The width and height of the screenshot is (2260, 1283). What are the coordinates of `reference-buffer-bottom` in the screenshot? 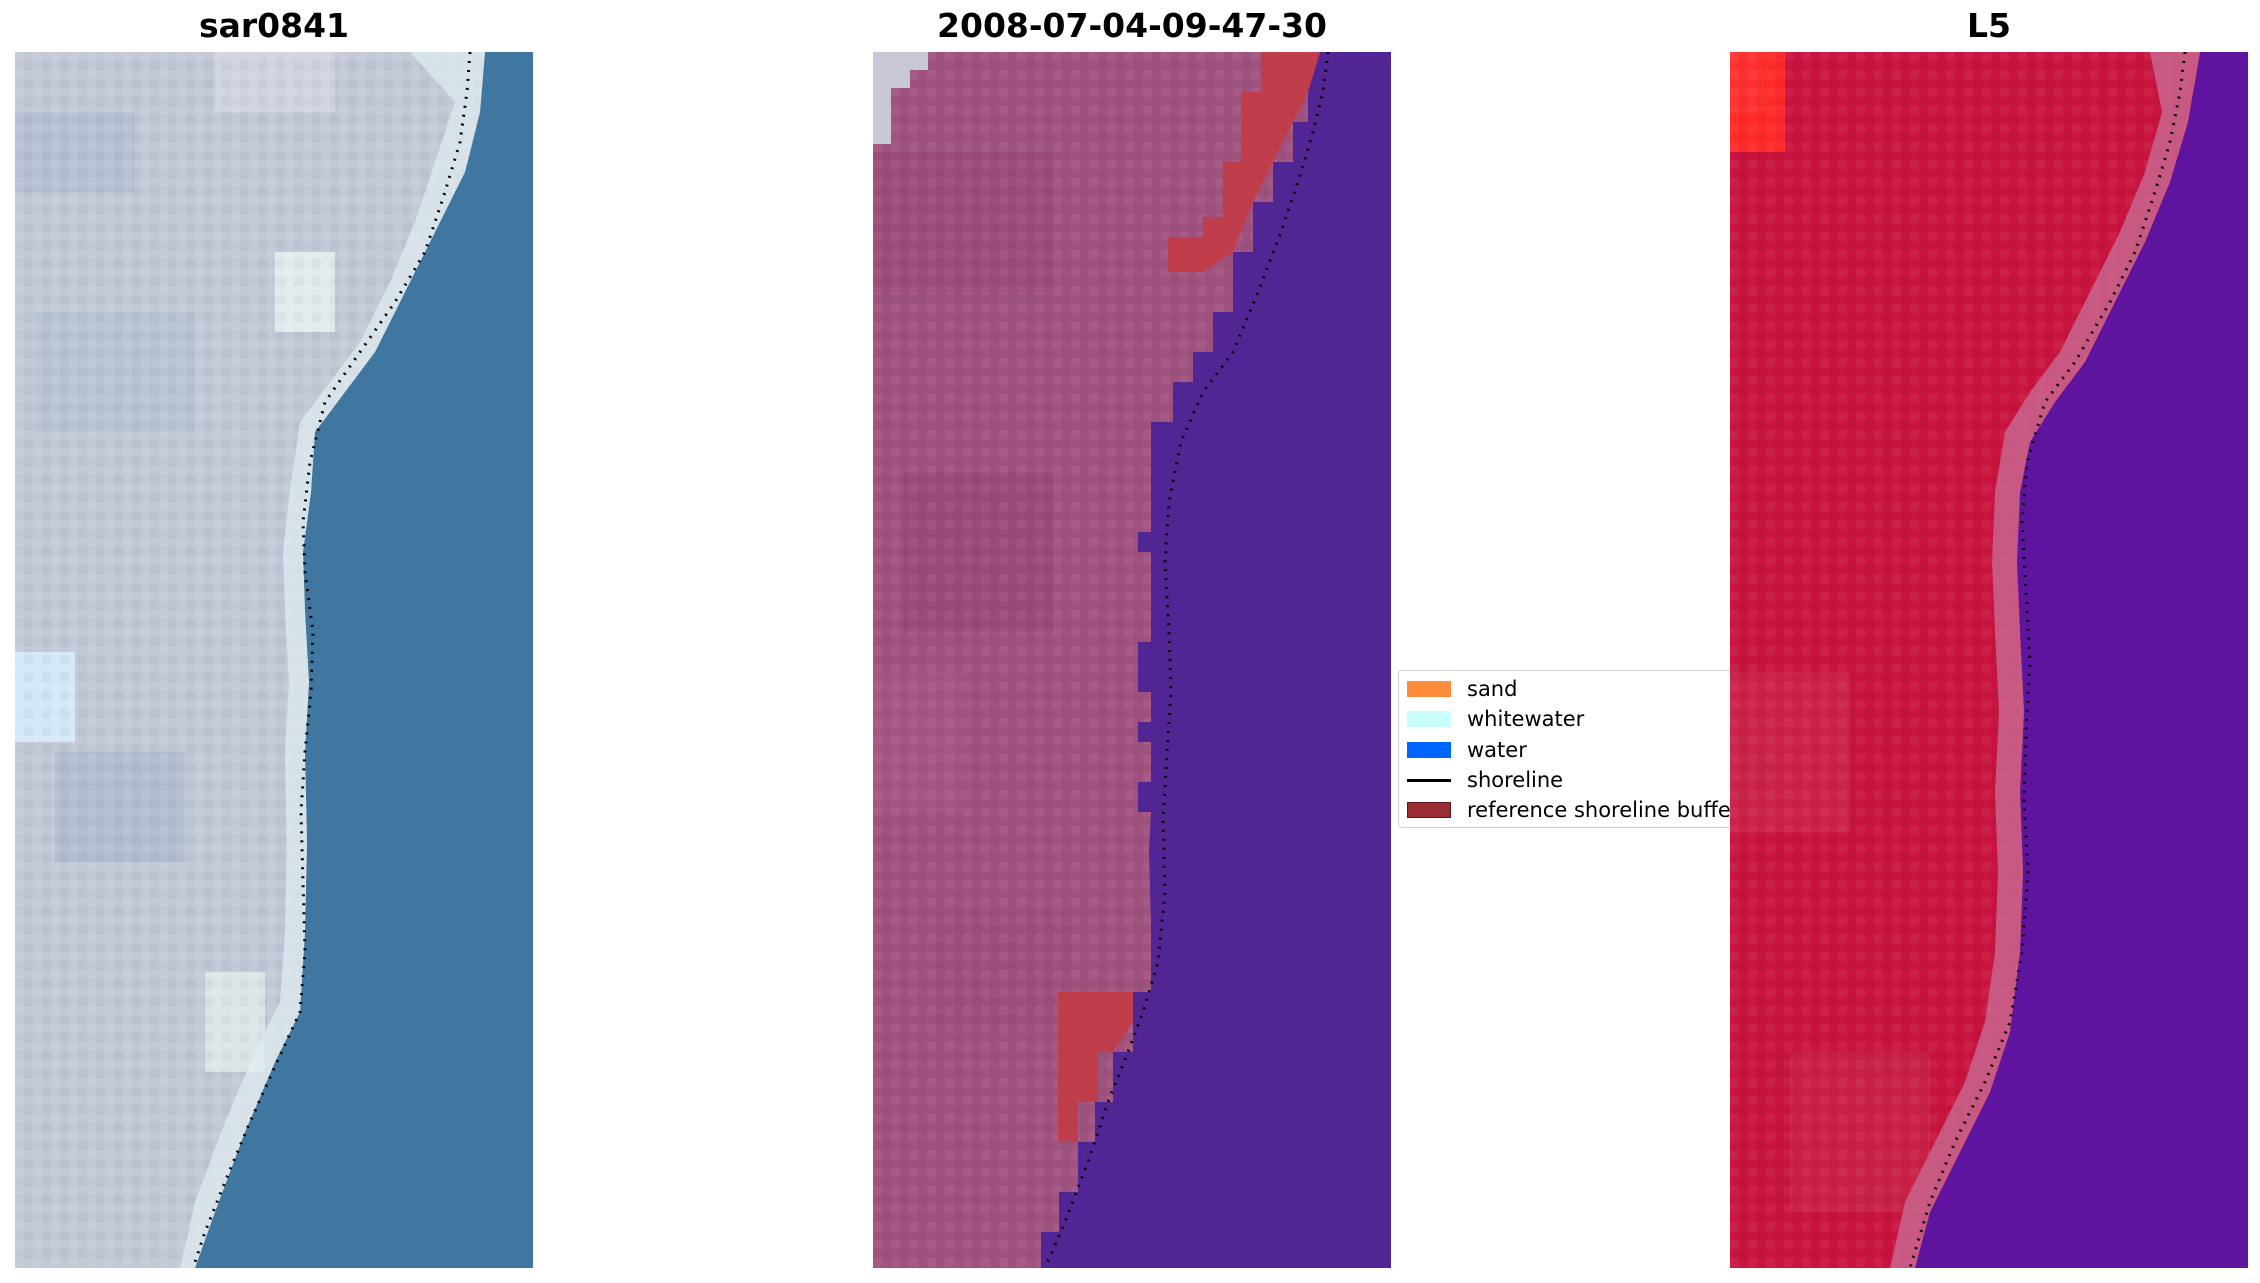 It's located at (1095, 1067).